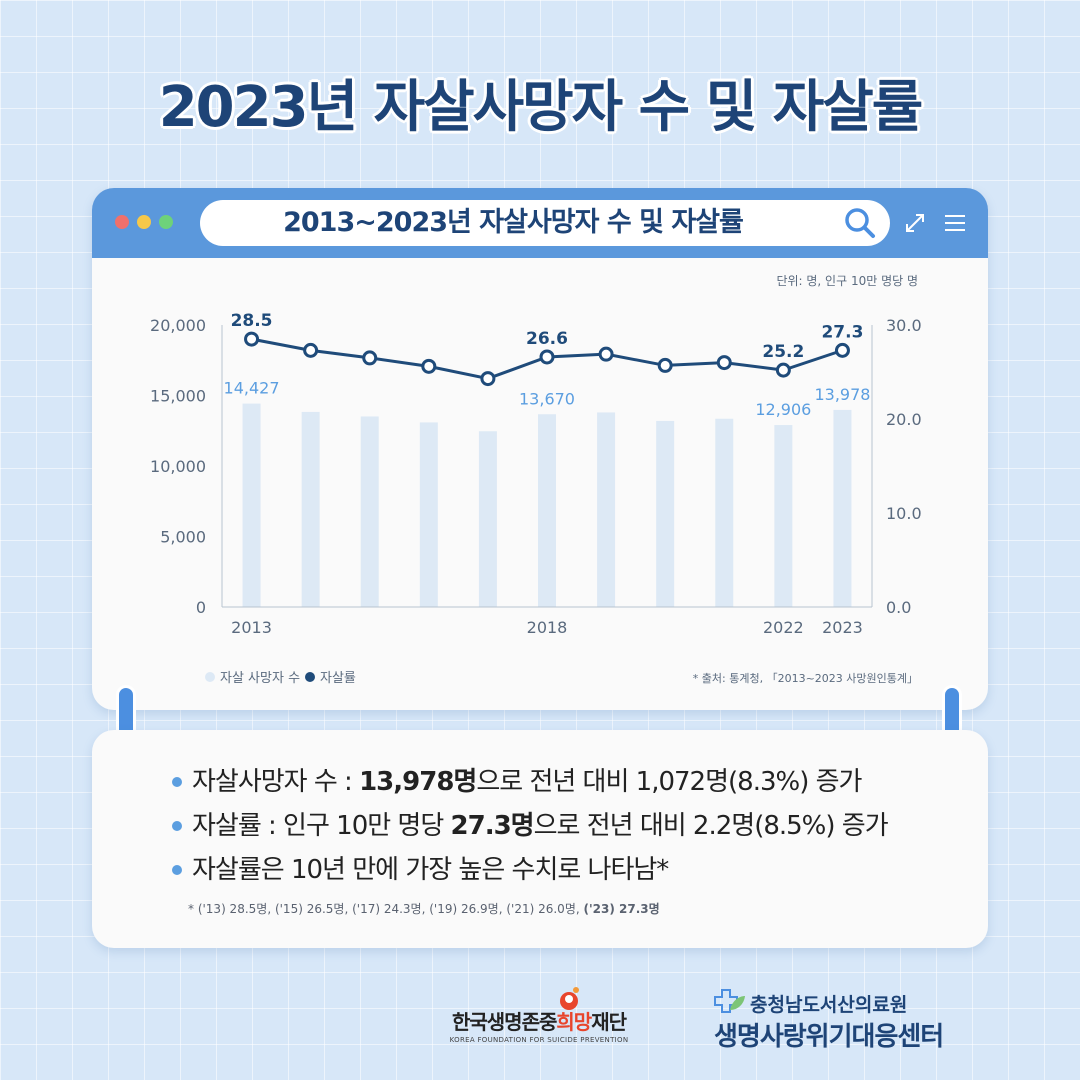 The height and width of the screenshot is (1080, 1080). I want to click on unit-note: 단위: 명, 인구 10만 명당 명, so click(847, 281).